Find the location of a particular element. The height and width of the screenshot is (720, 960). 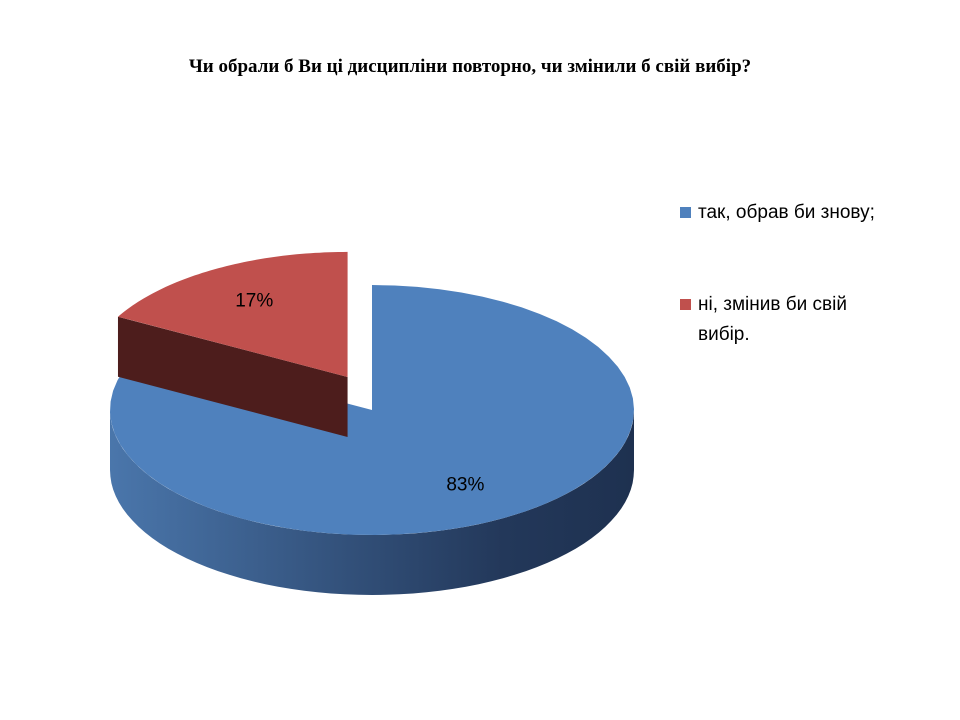

legend-label: ні, змінив би свій вибір. is located at coordinates (772, 319).